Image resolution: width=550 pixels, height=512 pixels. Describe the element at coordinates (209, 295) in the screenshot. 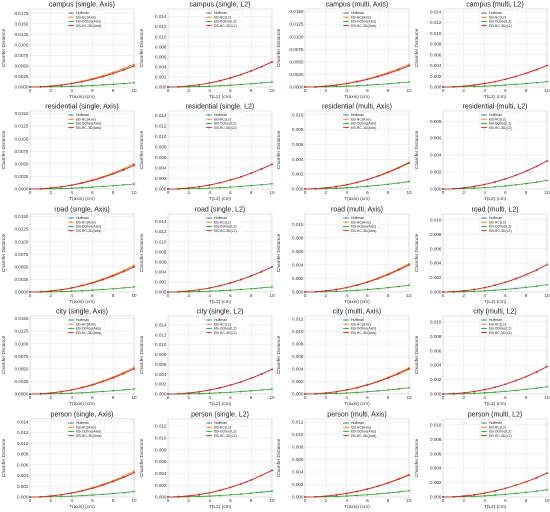

I see `x-tick-label: 4` at that location.